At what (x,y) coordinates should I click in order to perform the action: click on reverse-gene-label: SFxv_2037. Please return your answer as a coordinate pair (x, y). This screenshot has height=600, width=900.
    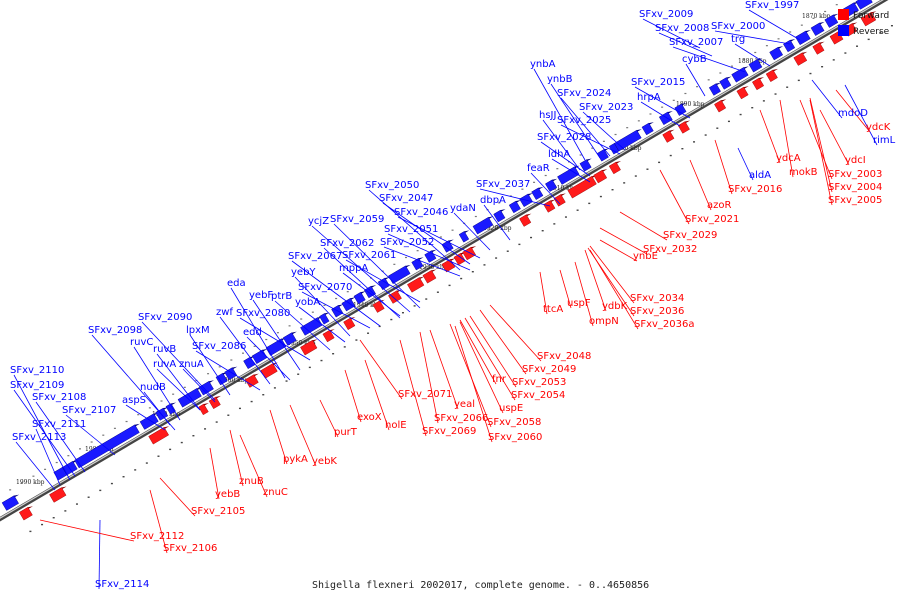
    Looking at the image, I should click on (503, 184).